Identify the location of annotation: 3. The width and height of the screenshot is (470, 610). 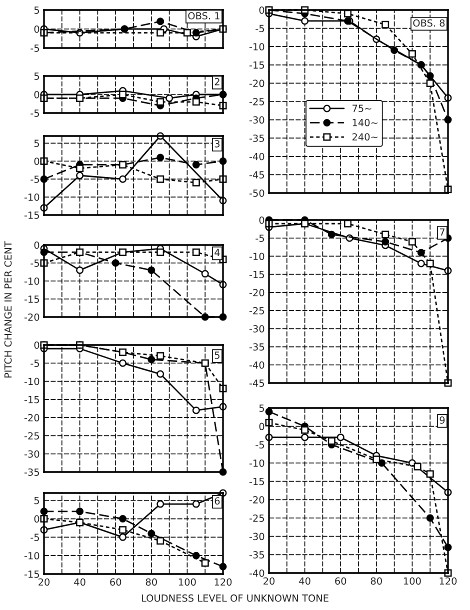
(217, 144).